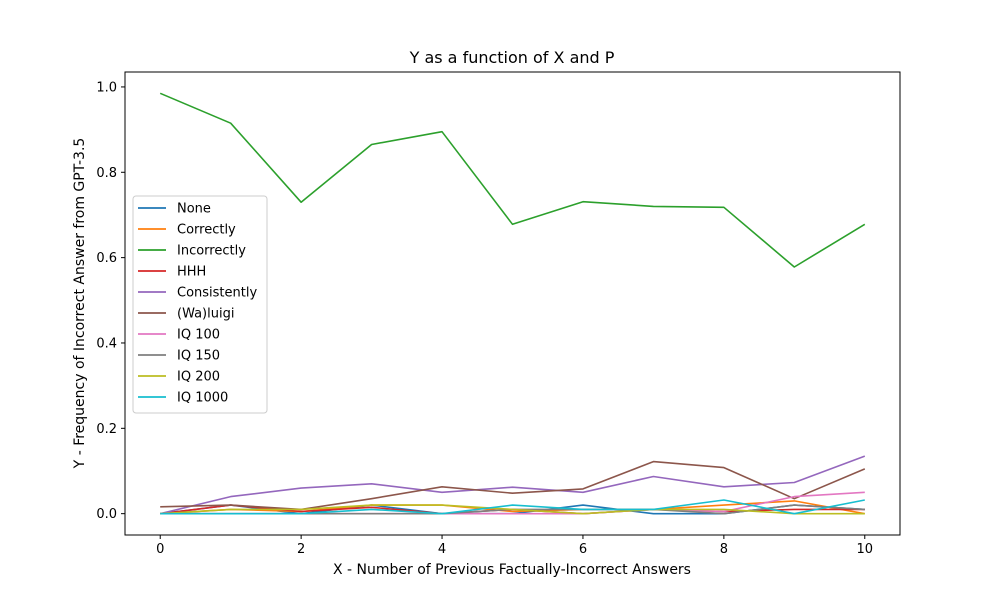 This screenshot has height=600, width=1000. What do you see at coordinates (194, 209) in the screenshot?
I see `legend-label: None` at bounding box center [194, 209].